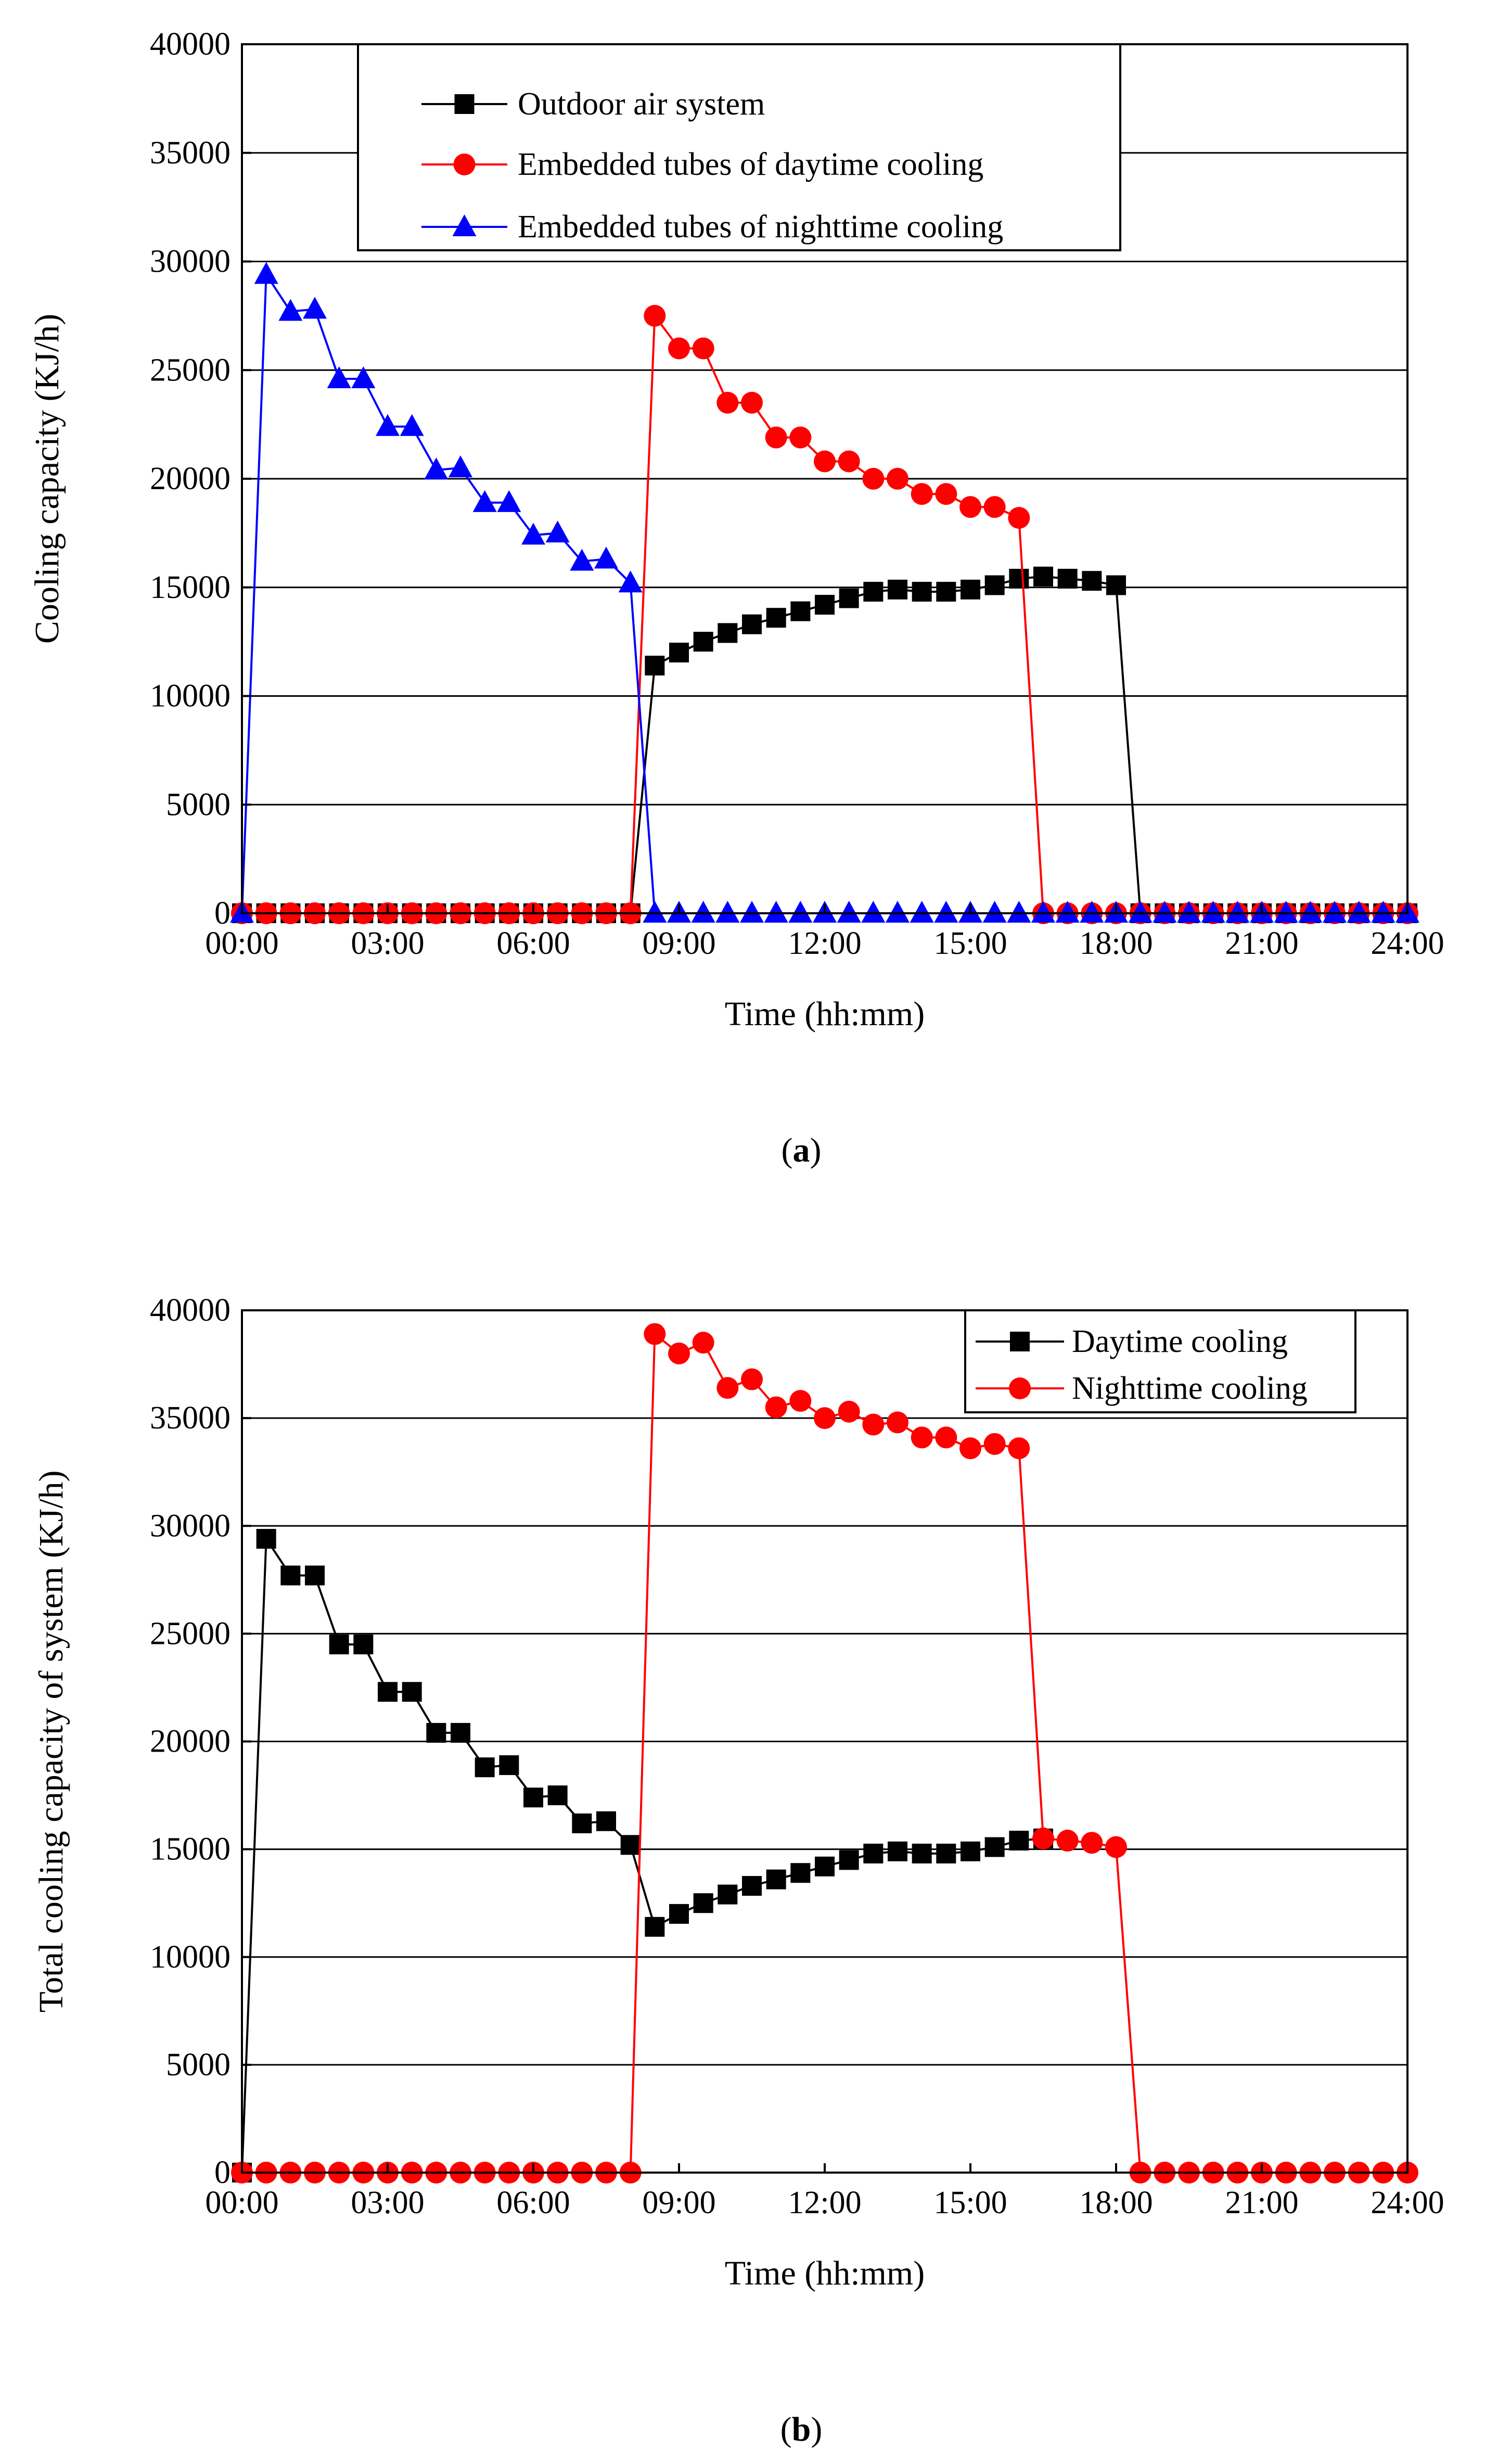 The image size is (1485, 2464). Describe the element at coordinates (1116, 944) in the screenshot. I see `chart-a-x-tick-label: 18:00` at that location.